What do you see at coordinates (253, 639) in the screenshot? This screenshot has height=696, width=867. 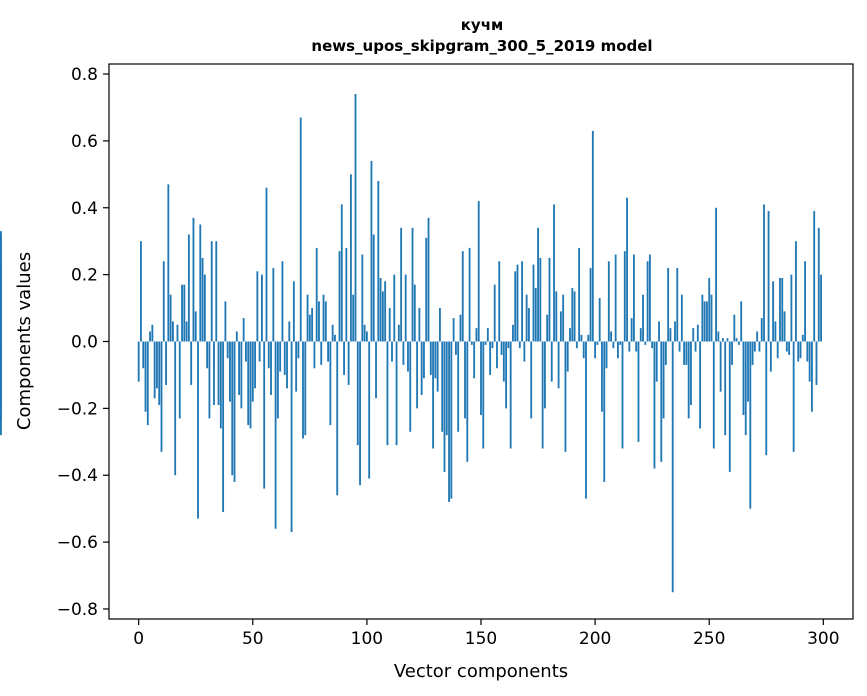 I see `x-tick-label: 50` at bounding box center [253, 639].